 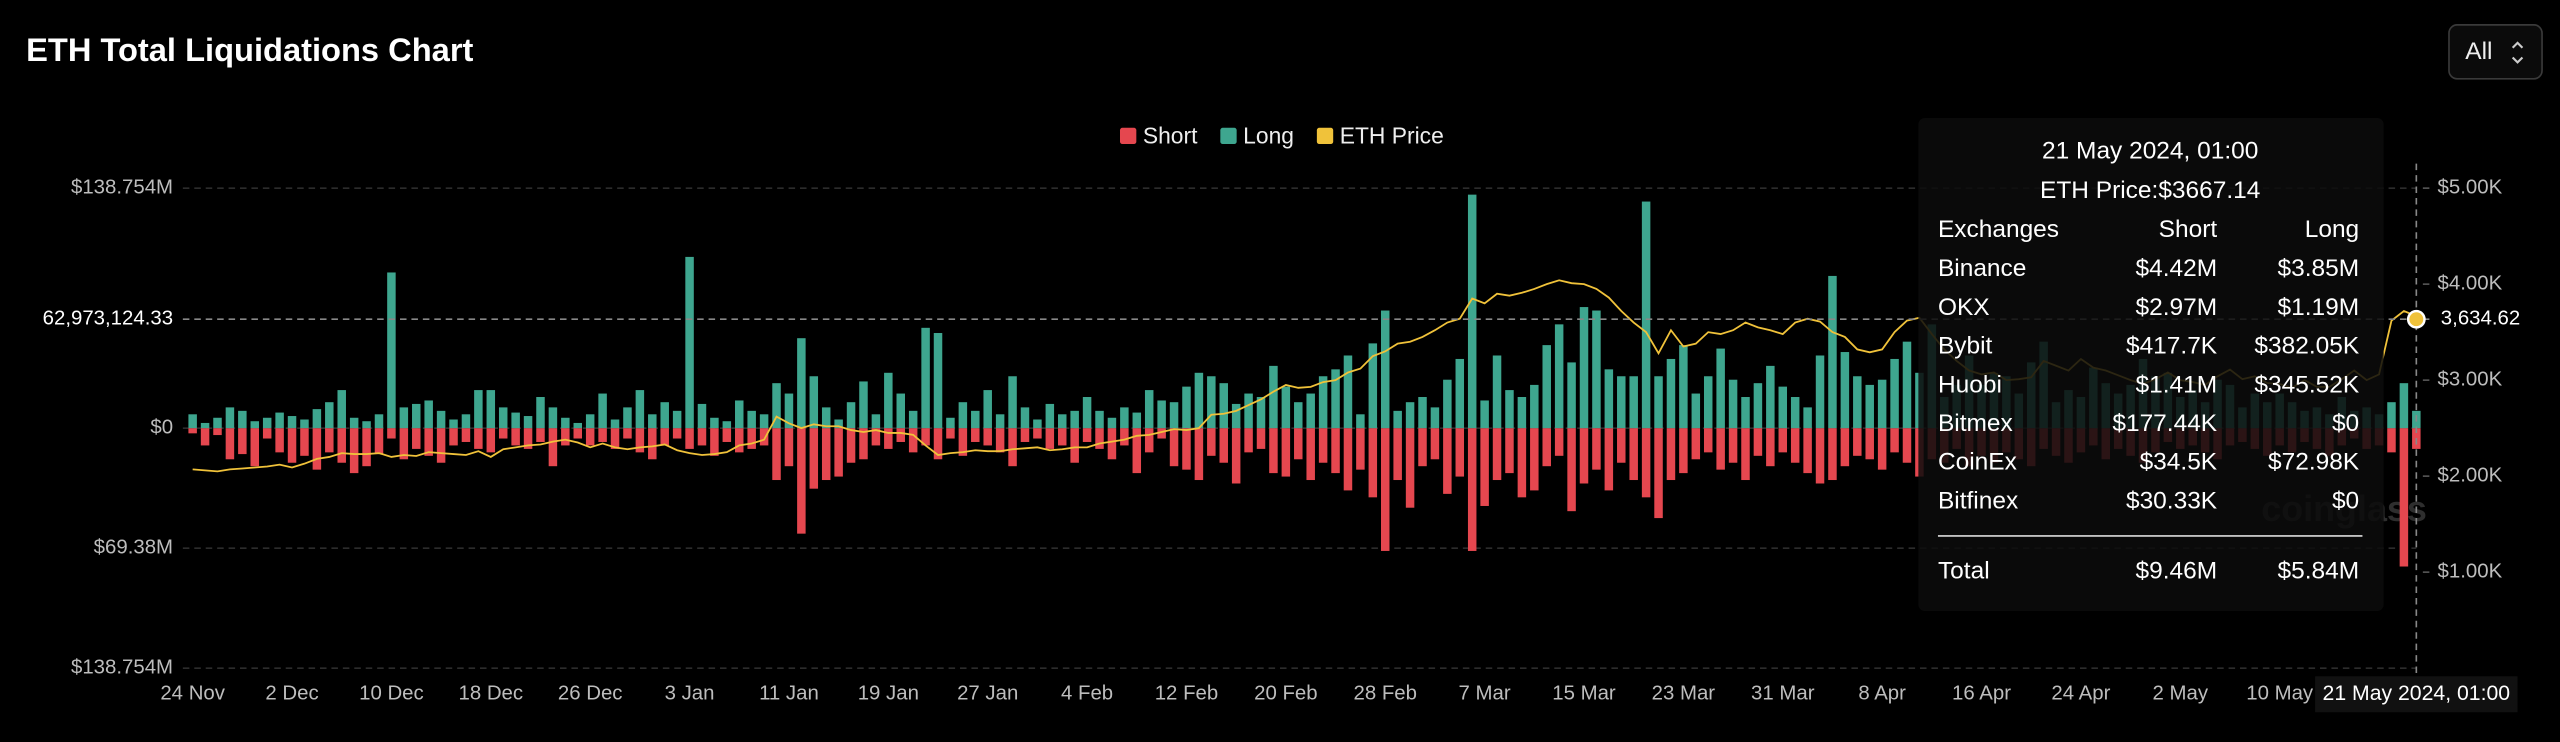 I want to click on range-selector: All, so click(x=2495, y=52).